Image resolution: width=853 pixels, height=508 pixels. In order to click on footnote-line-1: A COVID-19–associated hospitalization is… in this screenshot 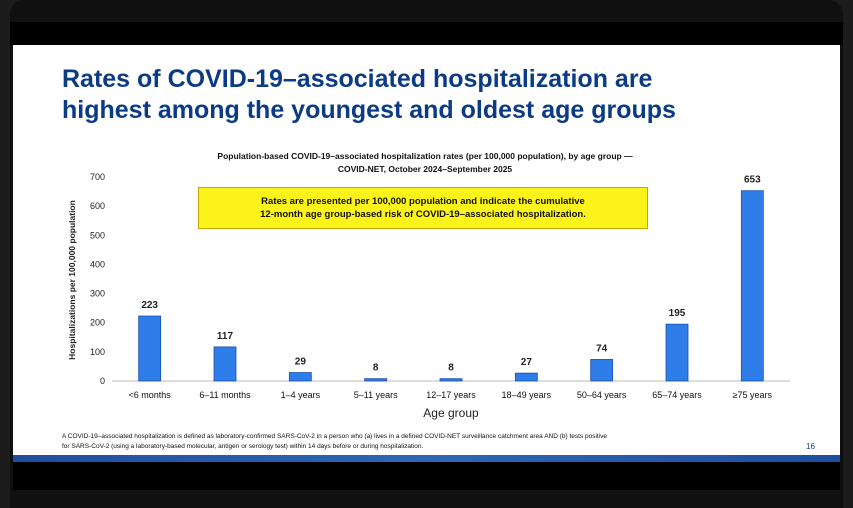, I will do `click(335, 436)`.